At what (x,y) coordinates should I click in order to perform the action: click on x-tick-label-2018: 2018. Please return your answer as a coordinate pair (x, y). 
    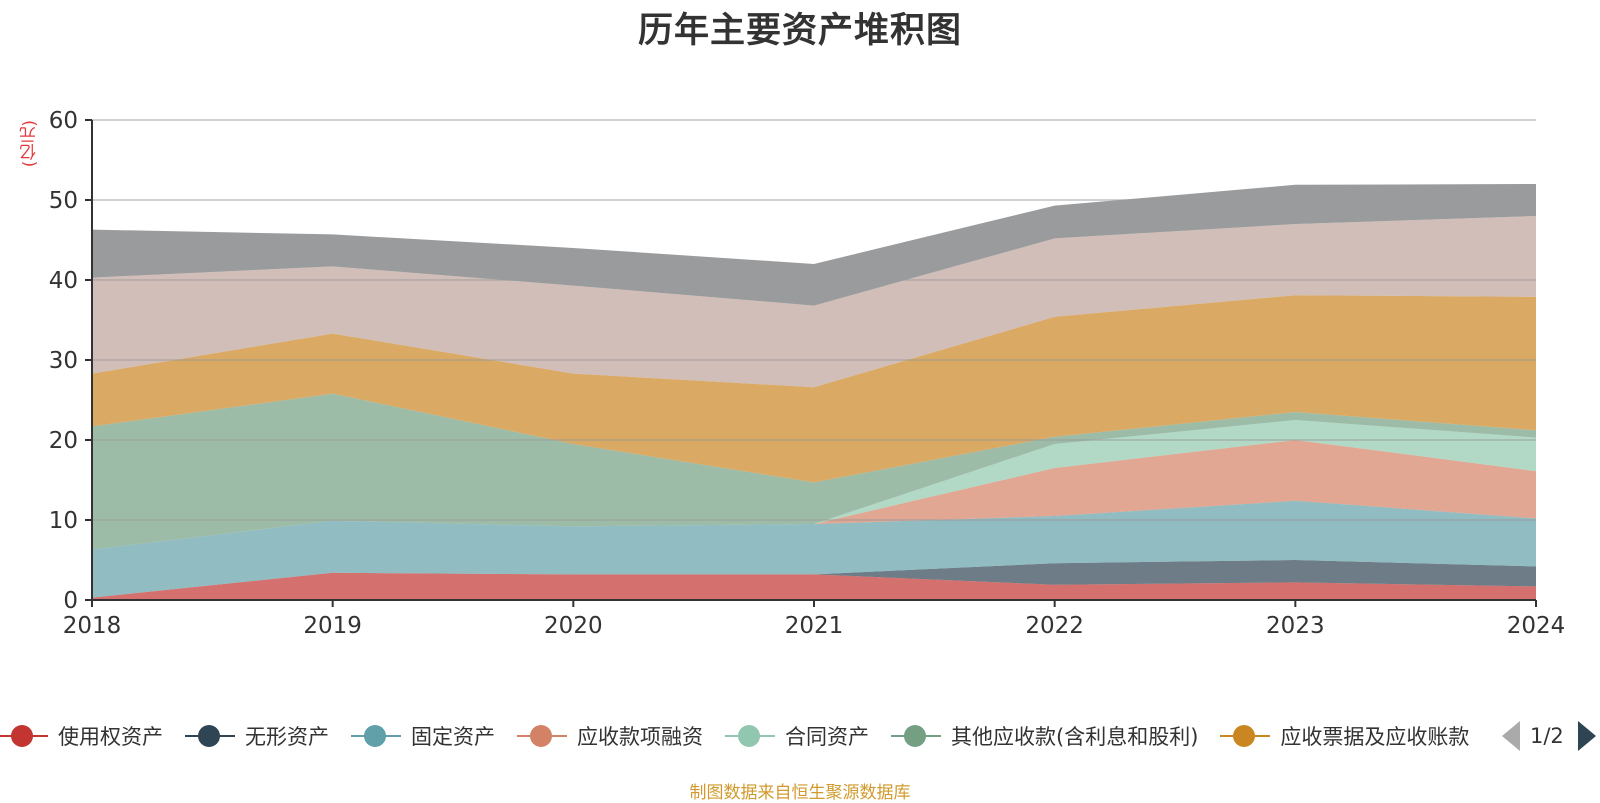
    Looking at the image, I should click on (92, 626).